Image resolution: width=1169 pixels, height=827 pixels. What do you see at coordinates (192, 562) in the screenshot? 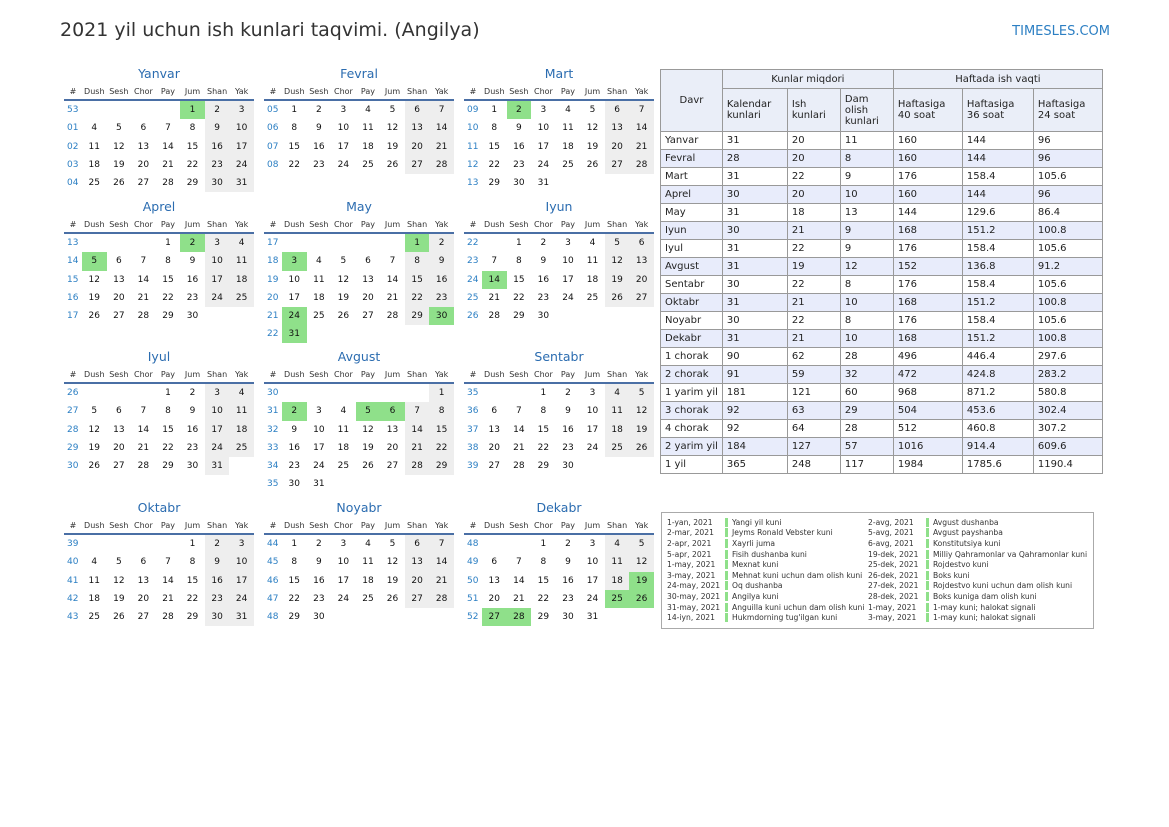
I see `day-cell: 8` at bounding box center [192, 562].